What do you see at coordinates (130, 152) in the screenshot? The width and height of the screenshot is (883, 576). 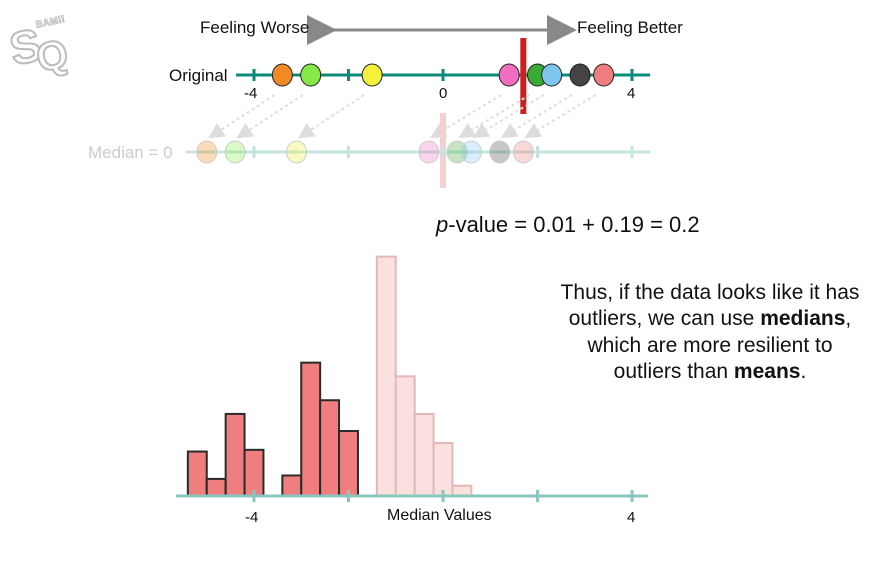 I see `median-line-label: Median = 0` at bounding box center [130, 152].